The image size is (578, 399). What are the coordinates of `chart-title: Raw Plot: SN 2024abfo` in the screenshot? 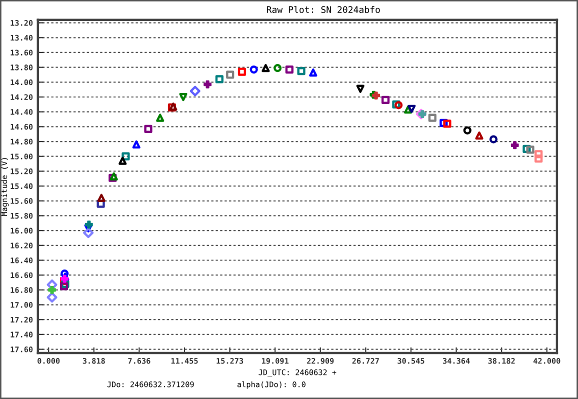 It's located at (323, 10).